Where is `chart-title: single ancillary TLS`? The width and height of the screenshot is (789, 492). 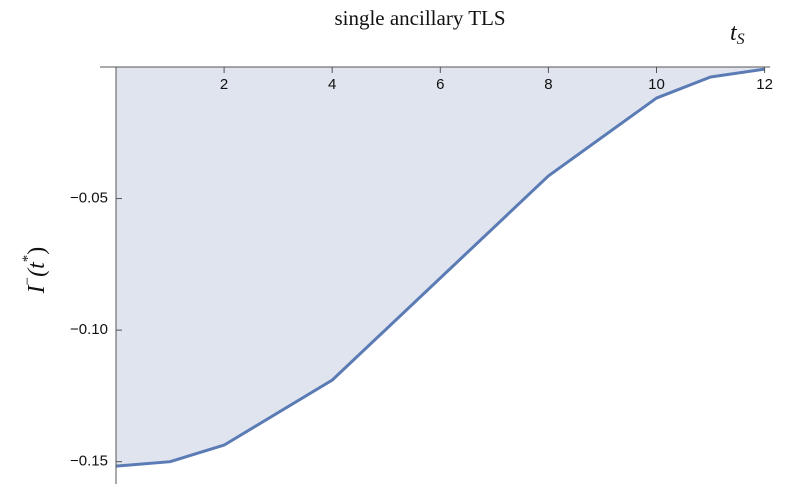
chart-title: single ancillary TLS is located at coordinates (419, 18).